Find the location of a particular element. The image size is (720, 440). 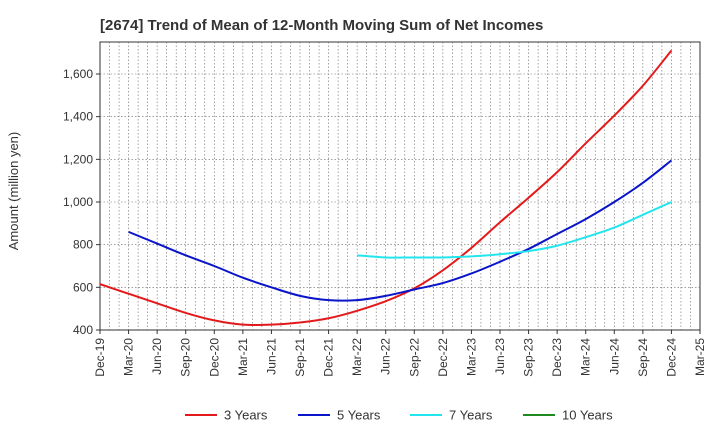

x-tick-label: Jun-22 is located at coordinates (386, 356).